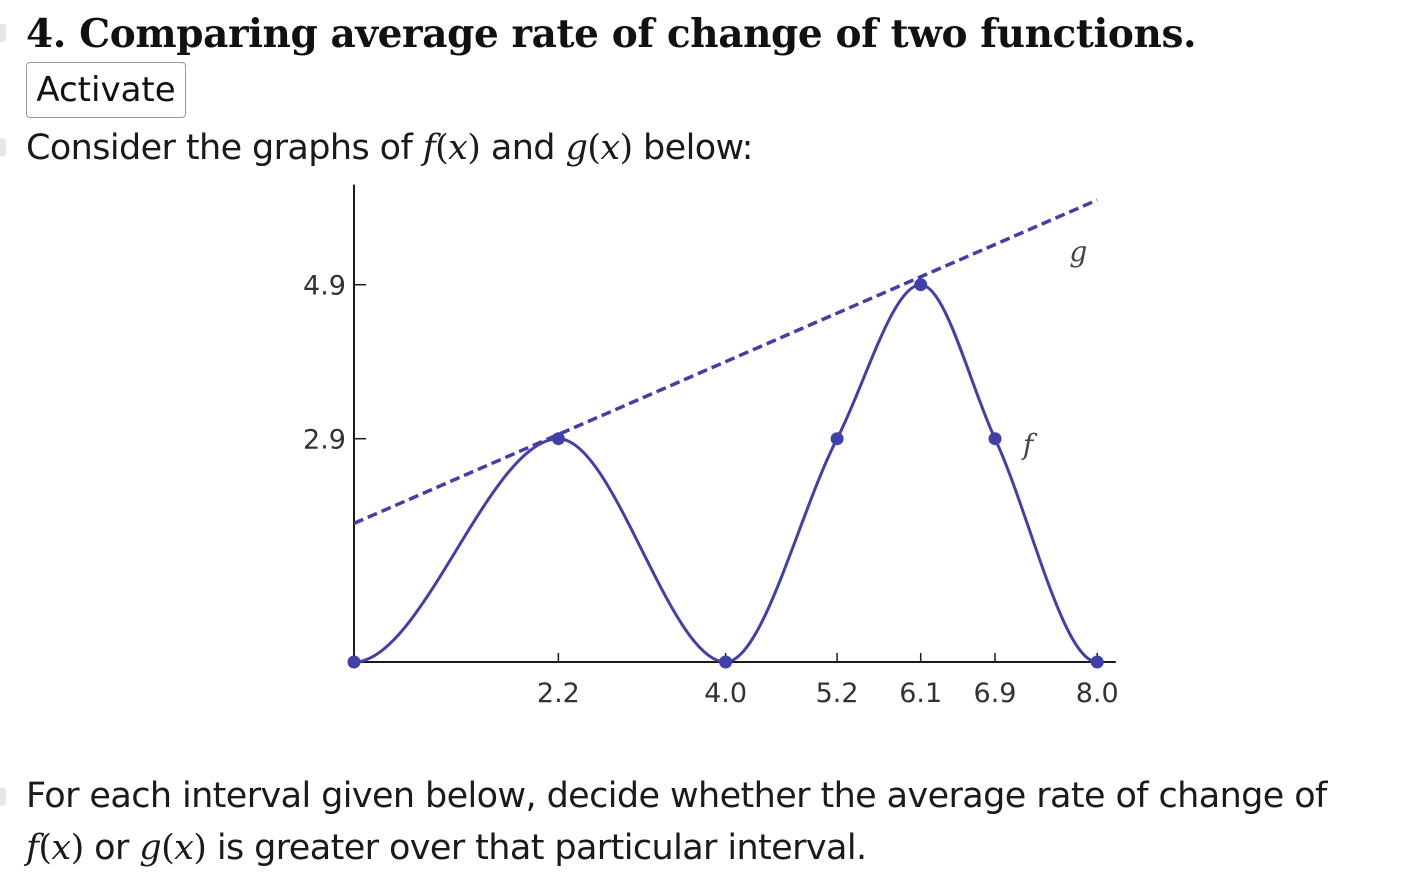 This screenshot has width=1410, height=896. What do you see at coordinates (837, 693) in the screenshot?
I see `x-tick-label: 5.2` at bounding box center [837, 693].